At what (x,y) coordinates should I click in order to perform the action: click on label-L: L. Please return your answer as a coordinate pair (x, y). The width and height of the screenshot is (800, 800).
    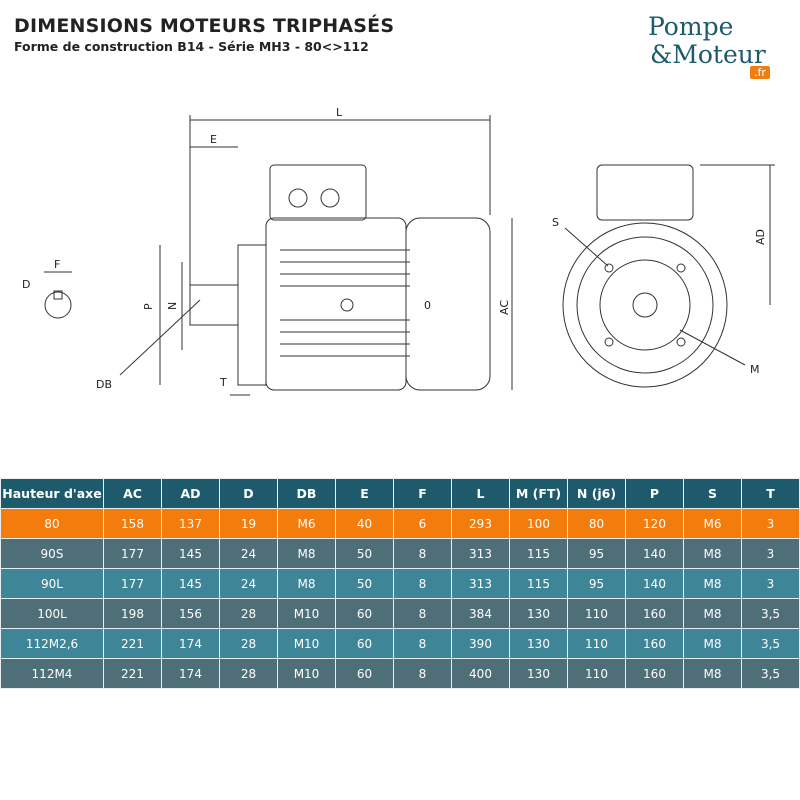
    Looking at the image, I should click on (339, 112).